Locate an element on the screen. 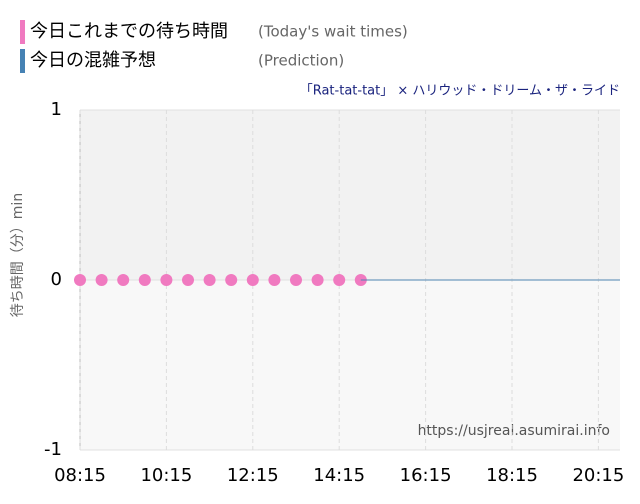  y-tick-label: -1 is located at coordinates (53, 449).